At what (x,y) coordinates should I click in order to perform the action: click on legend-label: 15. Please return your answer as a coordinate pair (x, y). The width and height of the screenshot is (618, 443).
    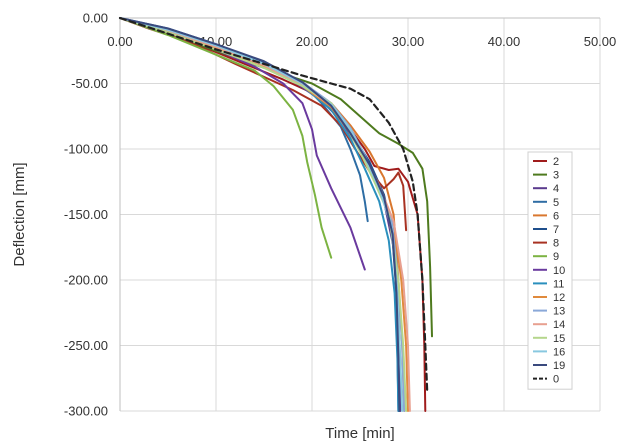
    Looking at the image, I should click on (559, 339).